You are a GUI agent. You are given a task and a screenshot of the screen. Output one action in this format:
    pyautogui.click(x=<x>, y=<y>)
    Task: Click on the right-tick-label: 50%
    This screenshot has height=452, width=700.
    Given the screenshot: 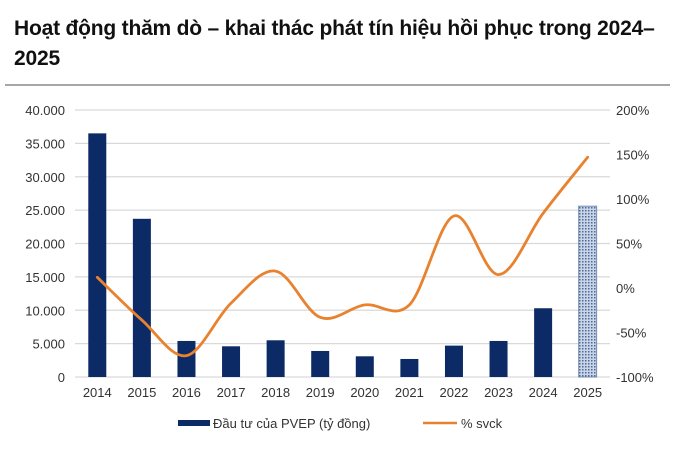 What is the action you would take?
    pyautogui.click(x=629, y=244)
    